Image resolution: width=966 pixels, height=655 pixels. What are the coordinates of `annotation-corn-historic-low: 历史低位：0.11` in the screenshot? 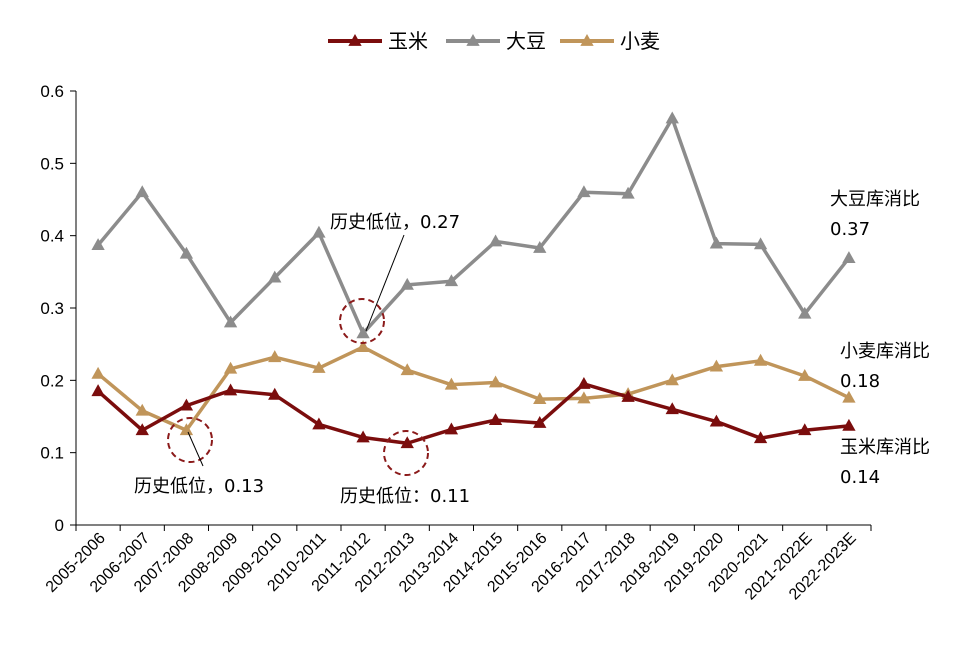 It's located at (405, 496).